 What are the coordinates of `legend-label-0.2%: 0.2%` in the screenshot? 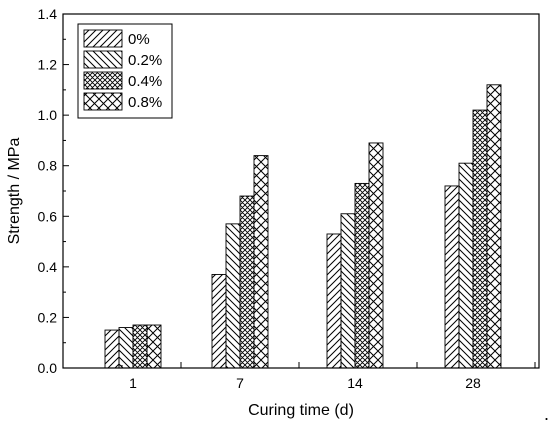 It's located at (145, 60).